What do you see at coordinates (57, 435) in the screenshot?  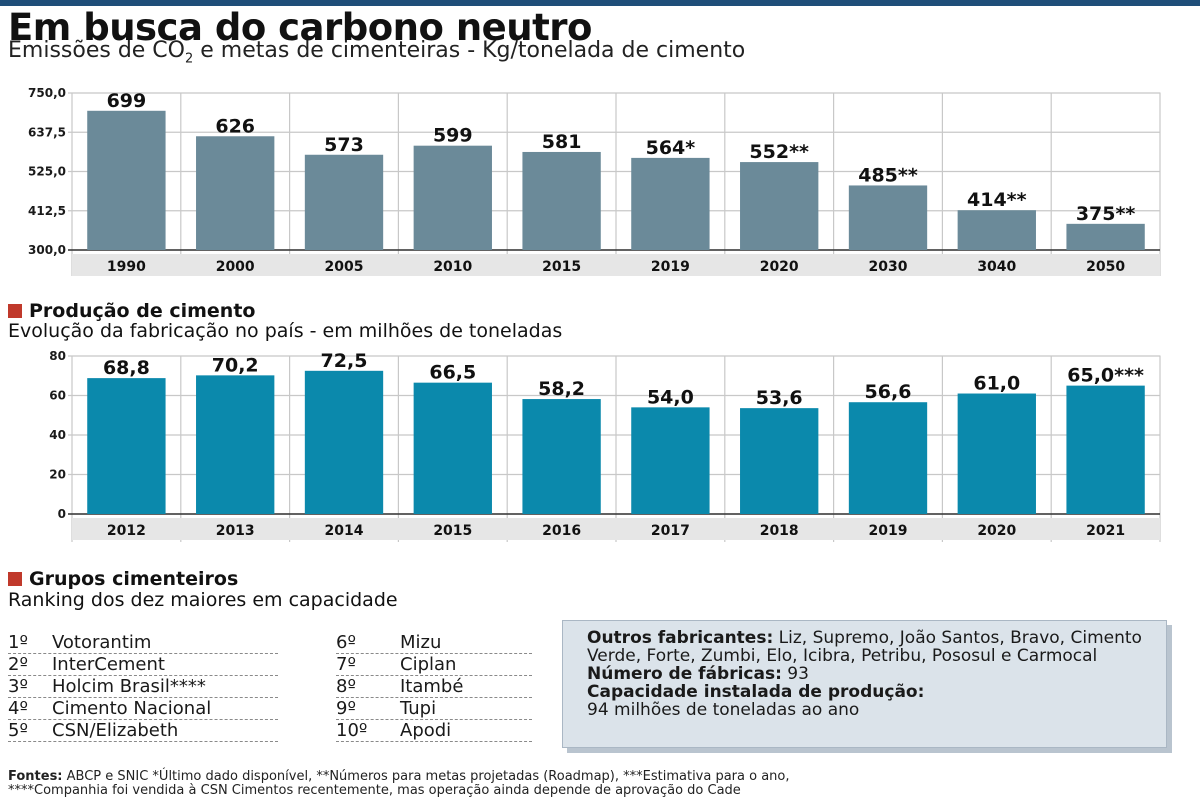 I see `y-tick-label: 40` at bounding box center [57, 435].